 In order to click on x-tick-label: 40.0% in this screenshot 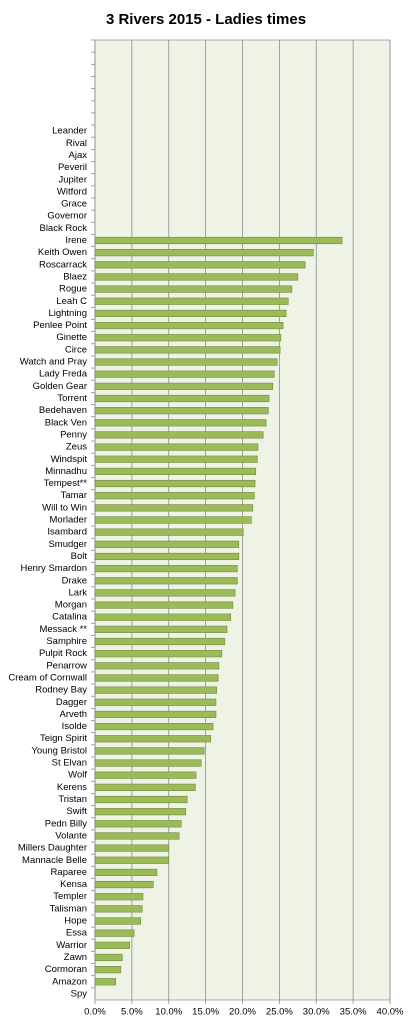, I will do `click(390, 1012)`.